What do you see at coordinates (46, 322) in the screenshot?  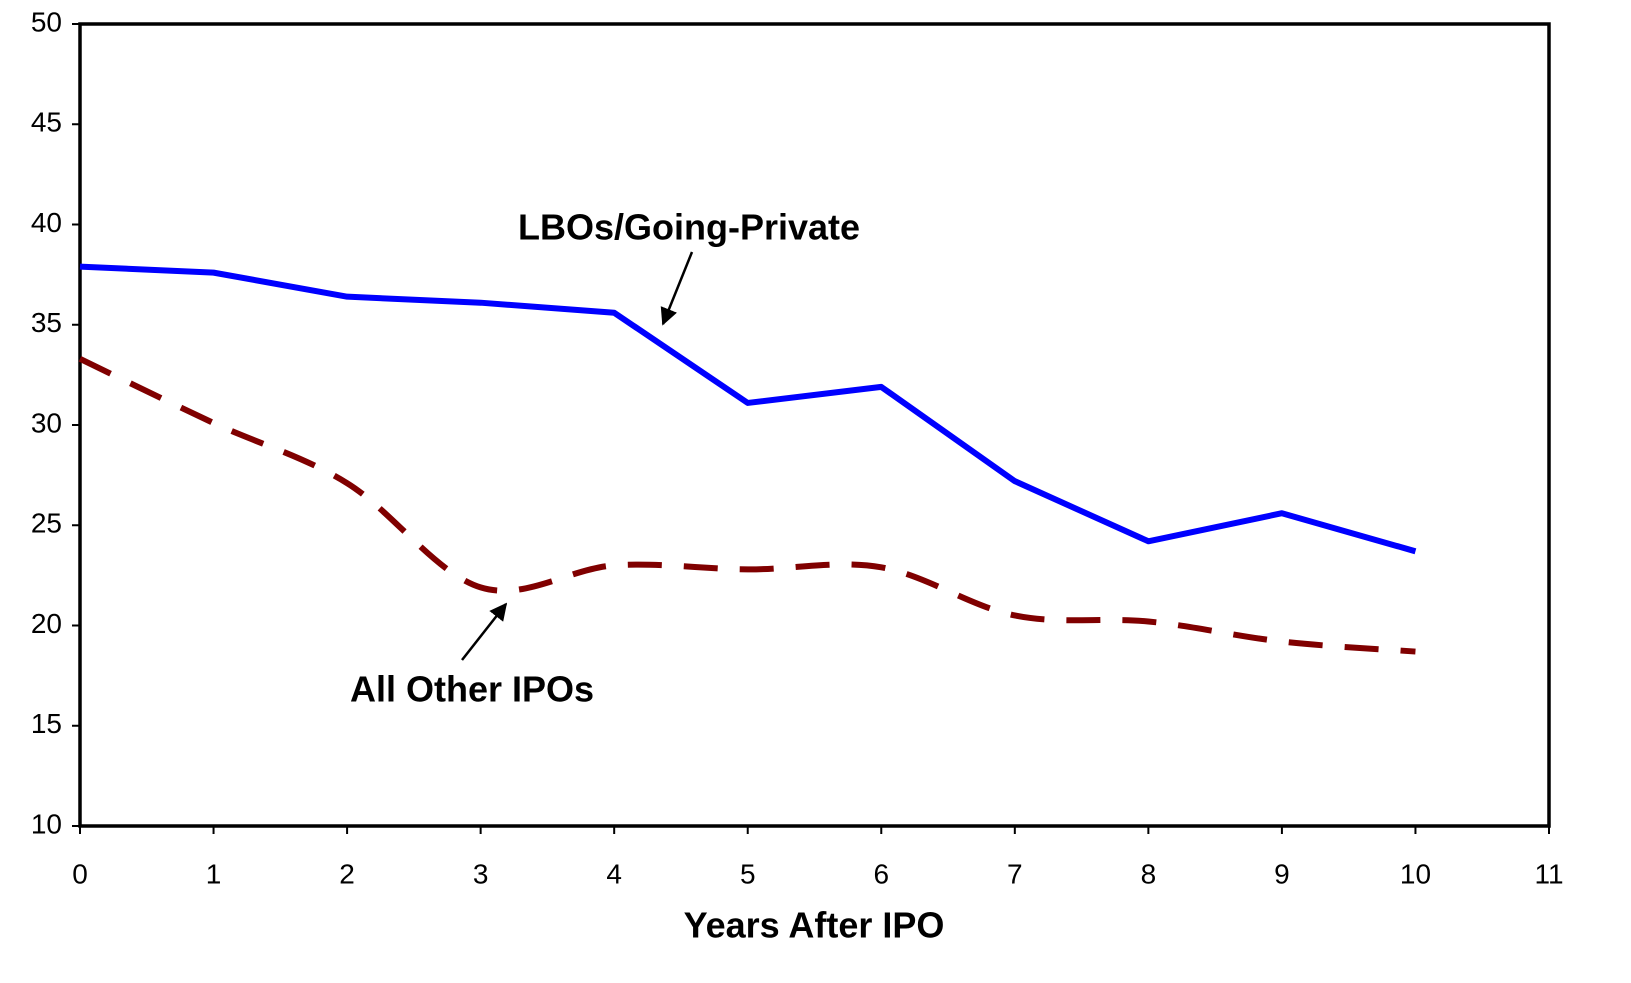 I see `y-tick-label: 35` at bounding box center [46, 322].